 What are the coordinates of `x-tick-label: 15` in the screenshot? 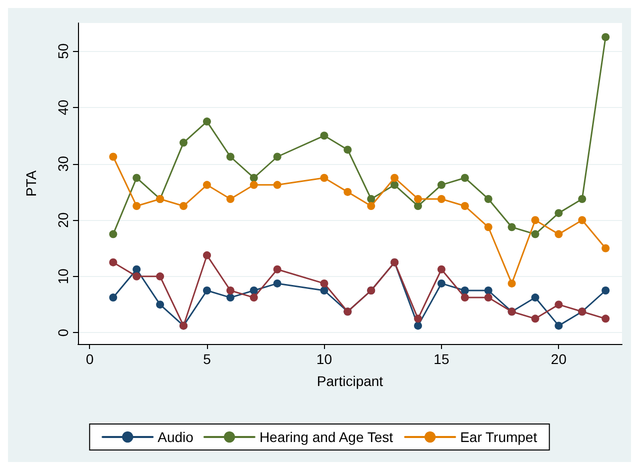 It's located at (442, 359).